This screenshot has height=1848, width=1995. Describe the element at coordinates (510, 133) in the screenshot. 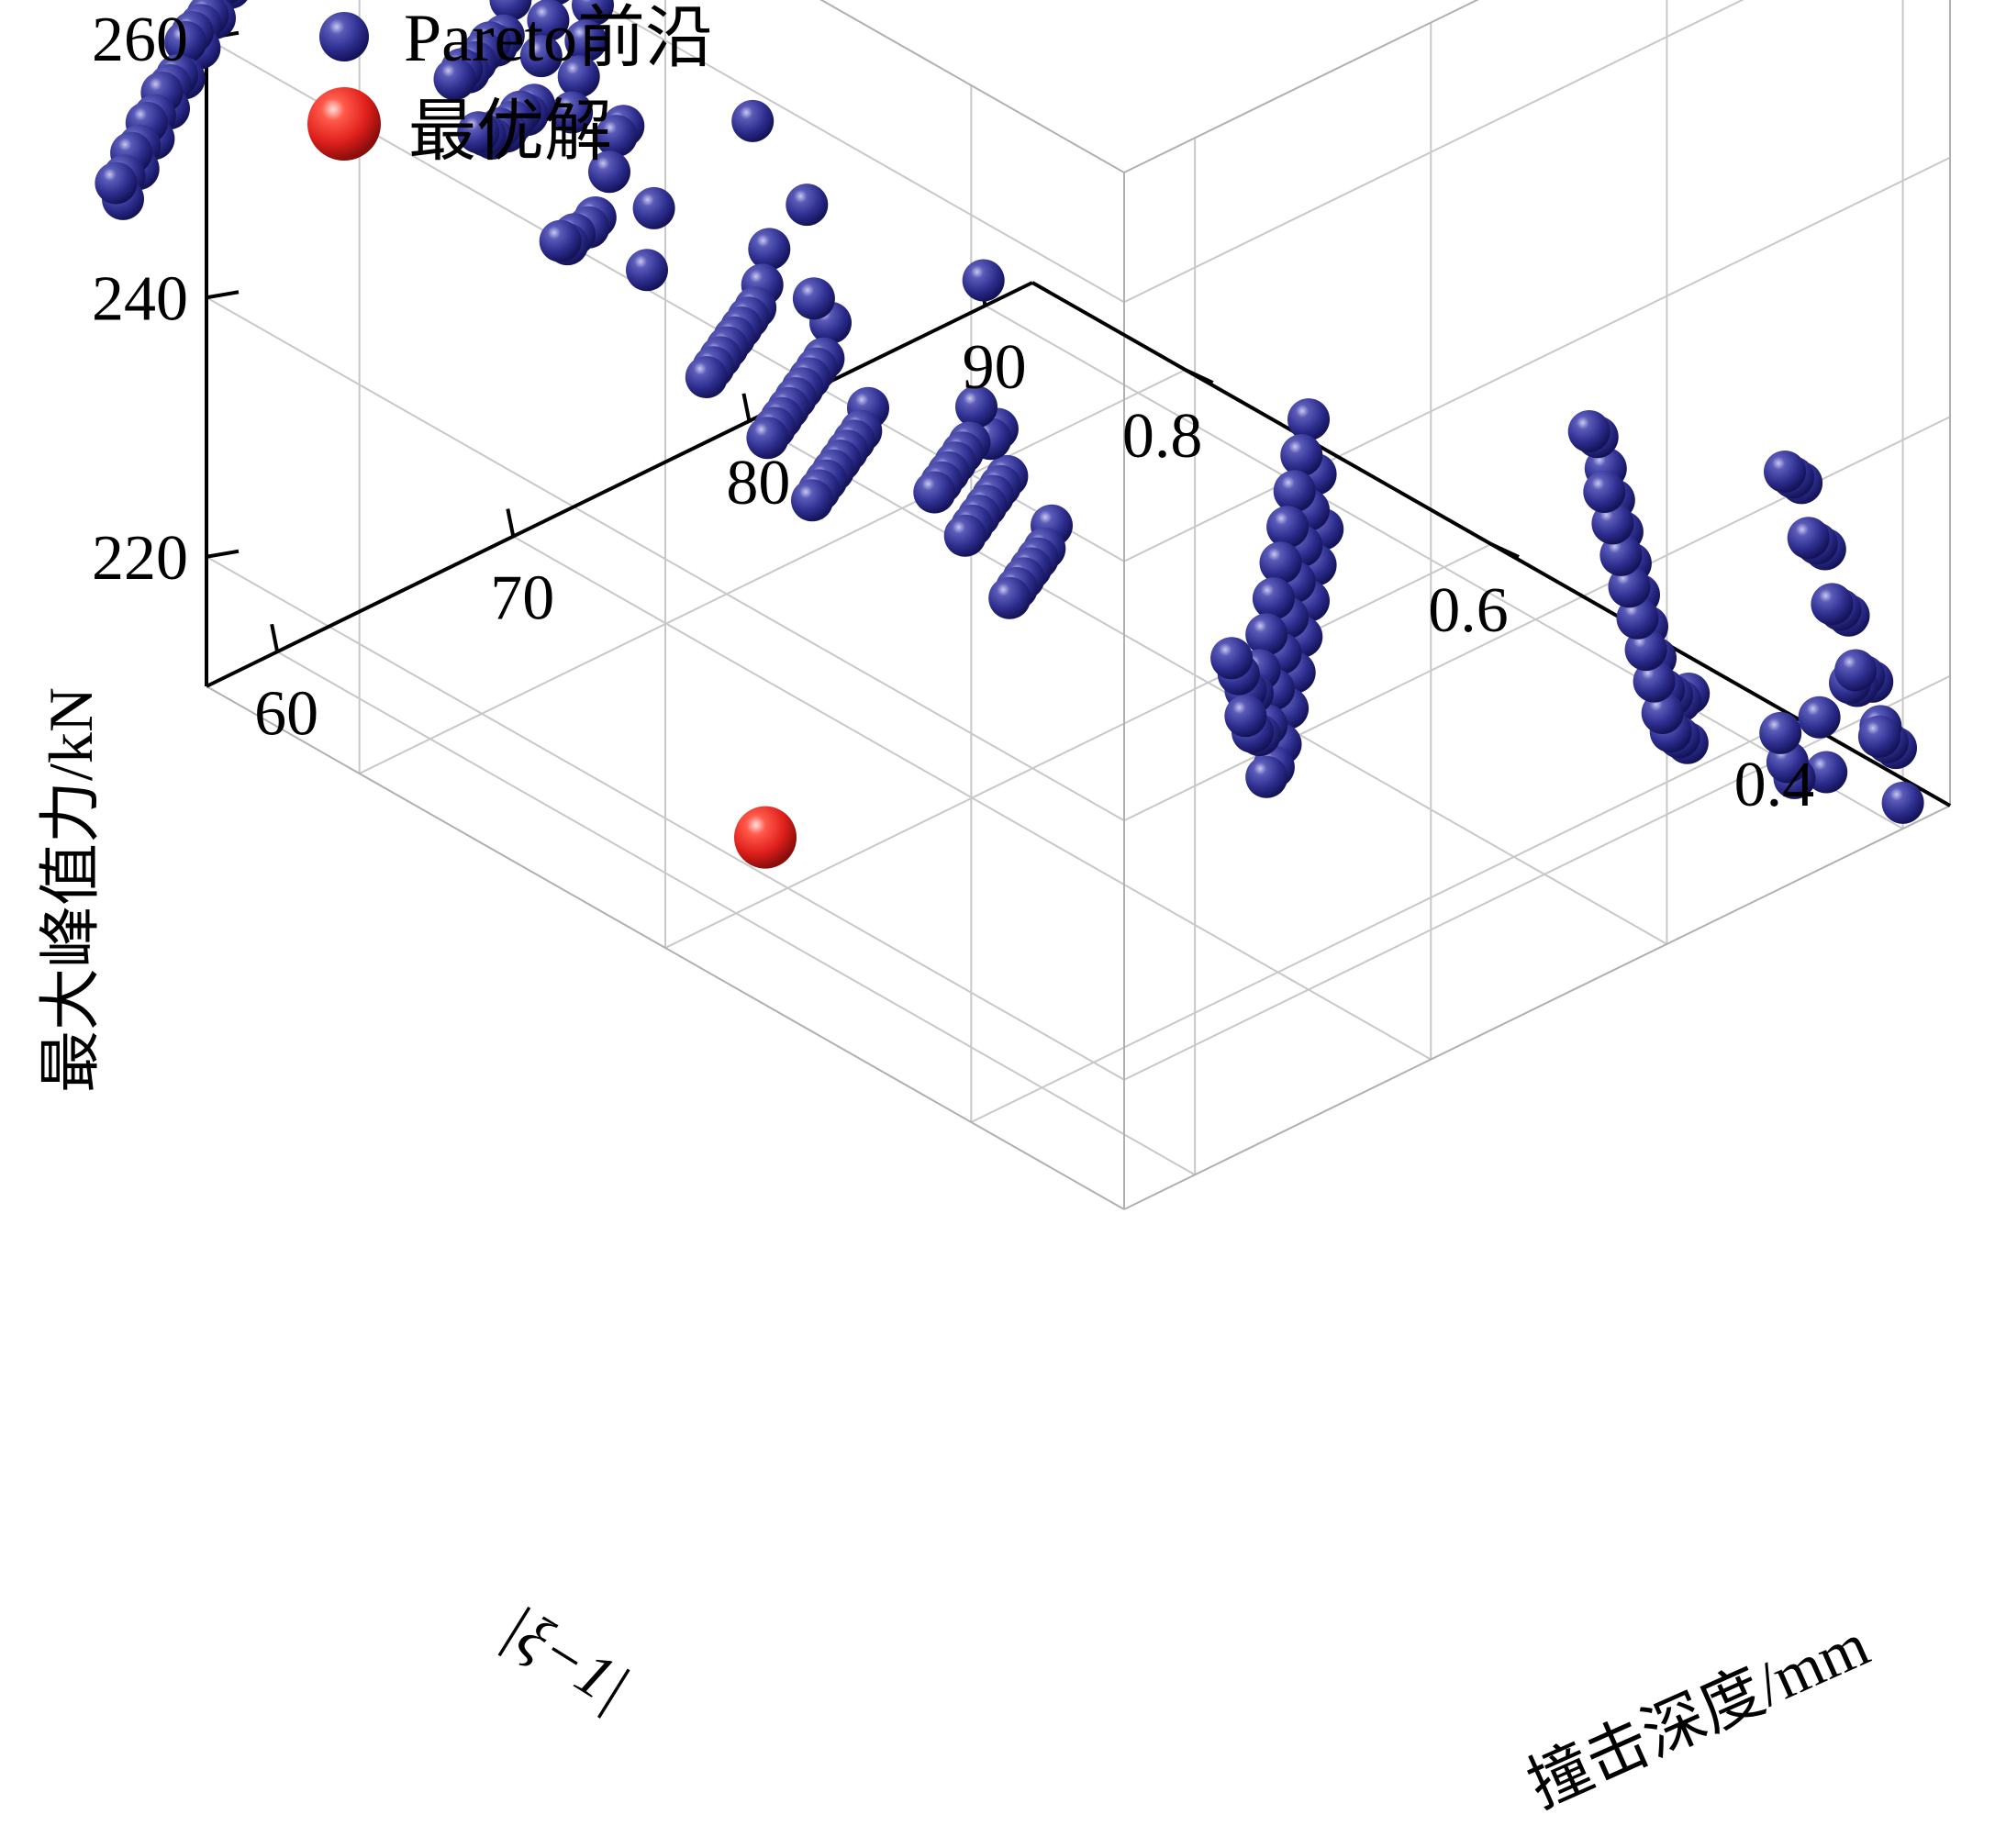

I see `legend-label-optimal: 最优解` at that location.